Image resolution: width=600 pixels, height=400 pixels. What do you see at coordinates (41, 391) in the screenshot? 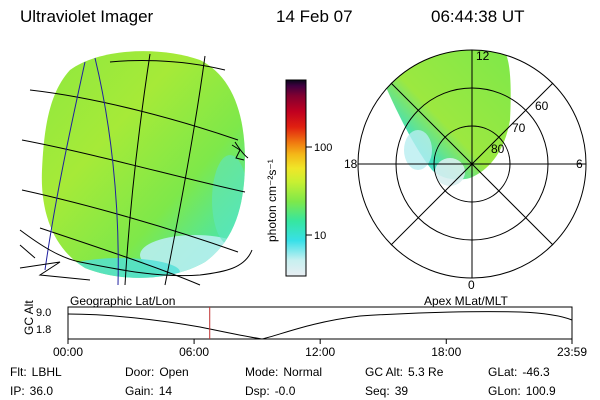
I see `status-value: 36.0` at bounding box center [41, 391].